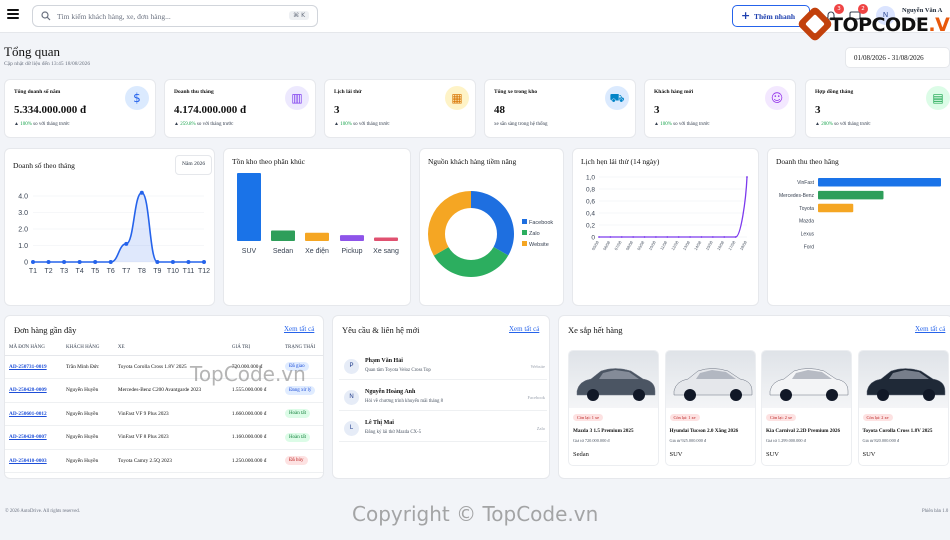  Describe the element at coordinates (204, 124) in the screenshot. I see `stat-change: ▲ 259.8% so với tháng trước` at that location.